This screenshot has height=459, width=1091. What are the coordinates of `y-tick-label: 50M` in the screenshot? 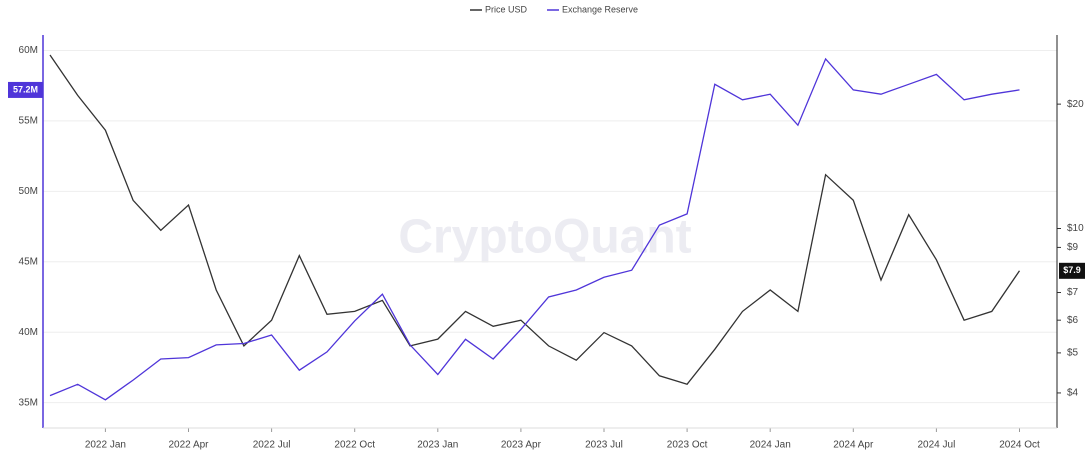 It's located at (28, 191).